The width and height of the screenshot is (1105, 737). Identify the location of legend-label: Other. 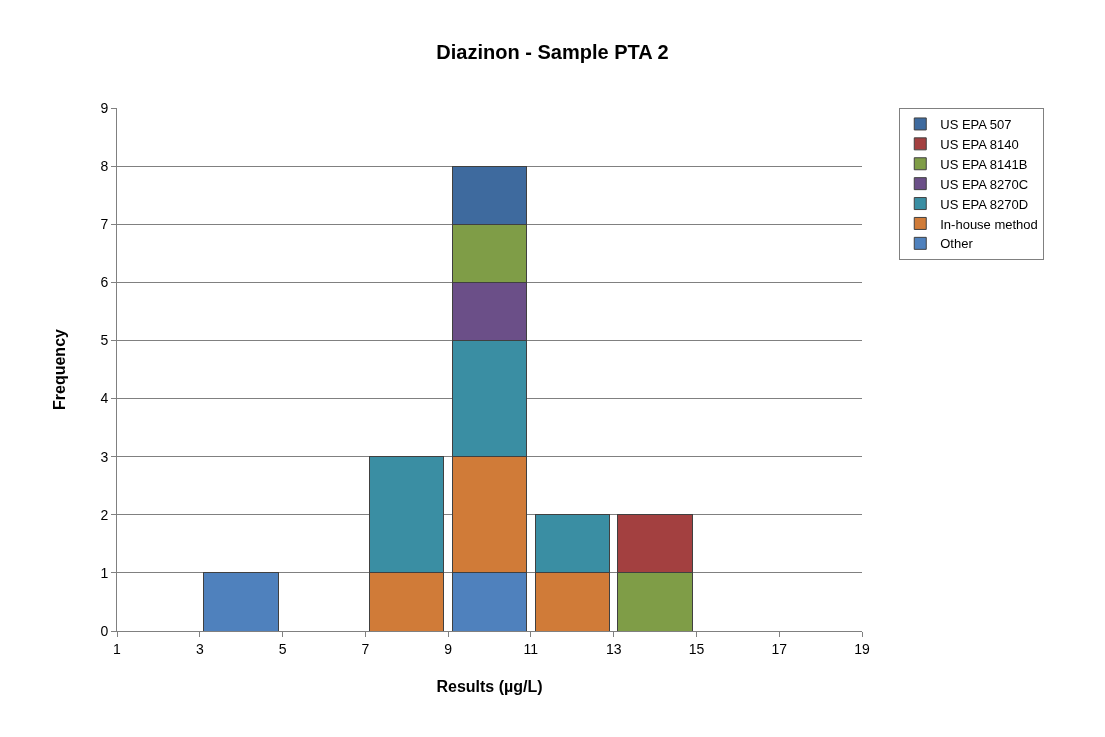
(957, 244).